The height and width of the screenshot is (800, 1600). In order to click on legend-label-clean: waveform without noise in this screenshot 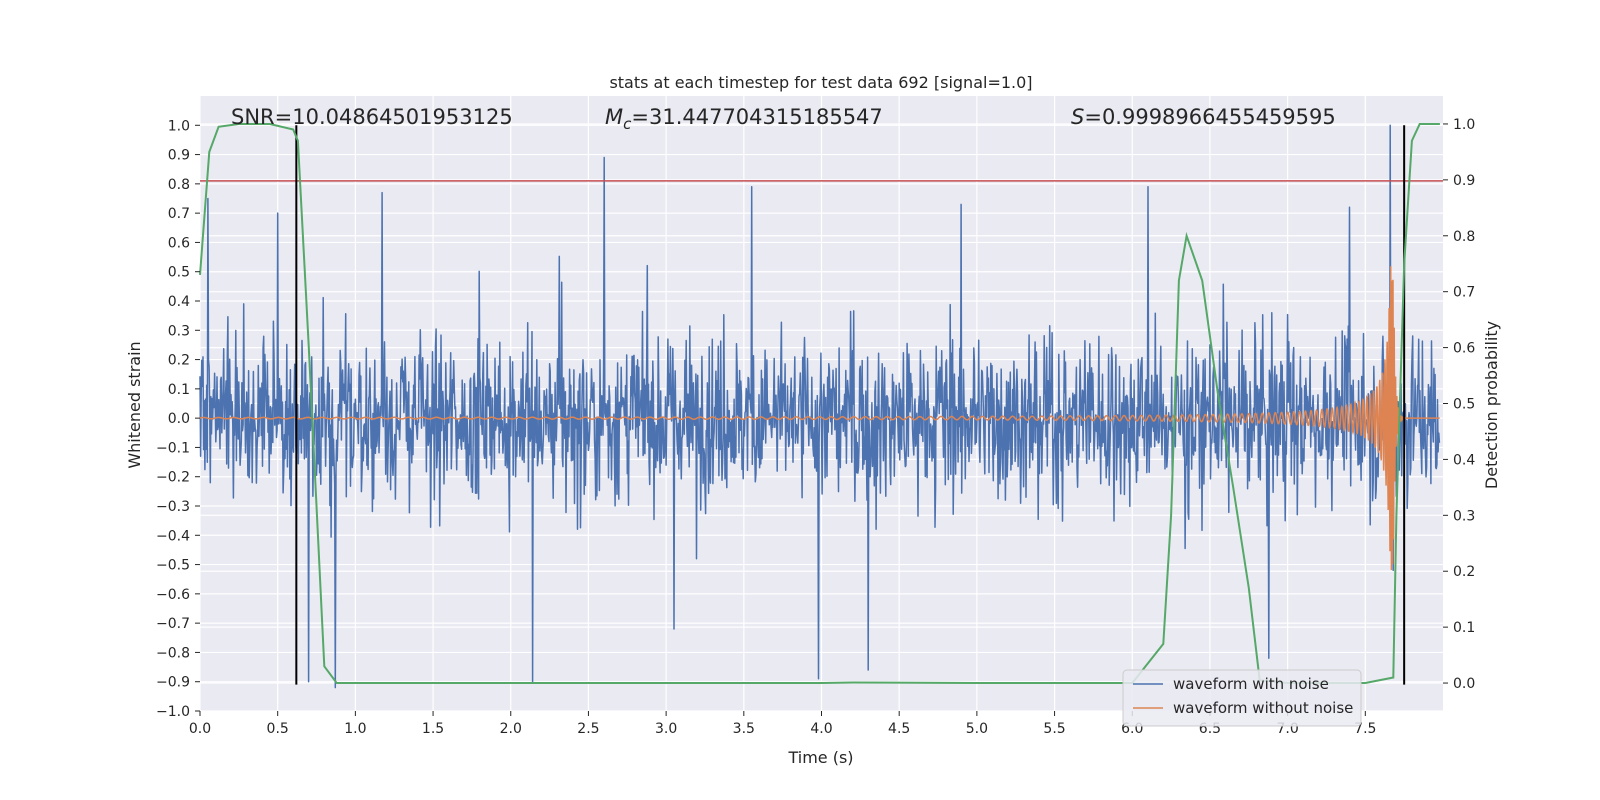, I will do `click(1263, 708)`.